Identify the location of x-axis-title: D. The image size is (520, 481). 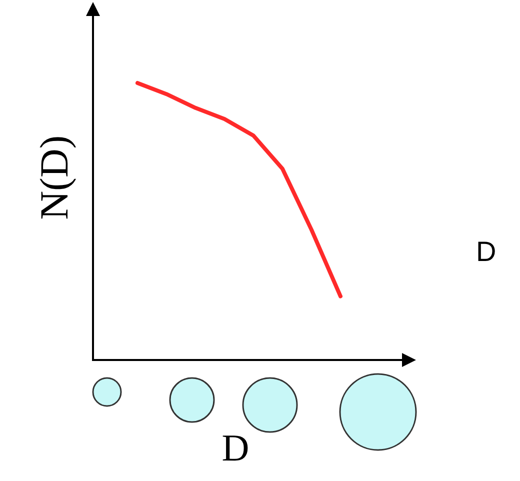
(236, 449).